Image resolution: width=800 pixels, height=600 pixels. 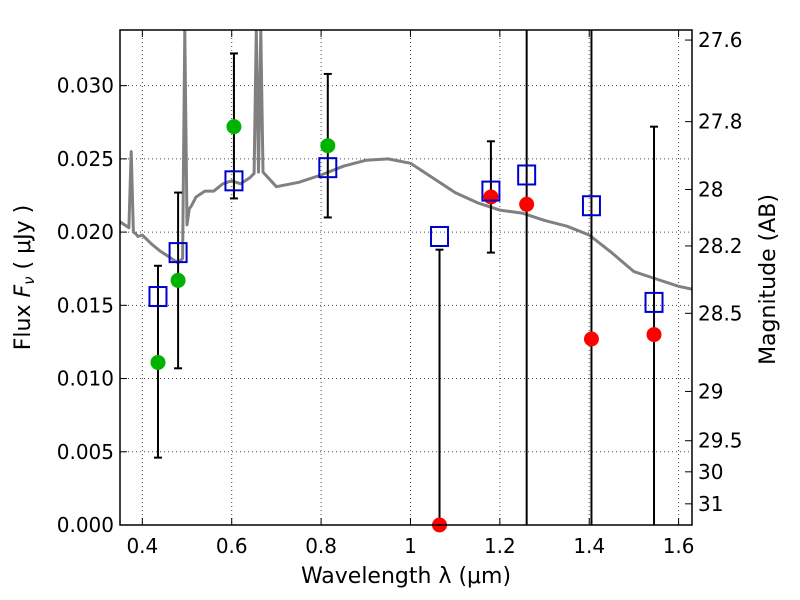 I want to click on right-tick-label: 29.5, so click(x=720, y=441).